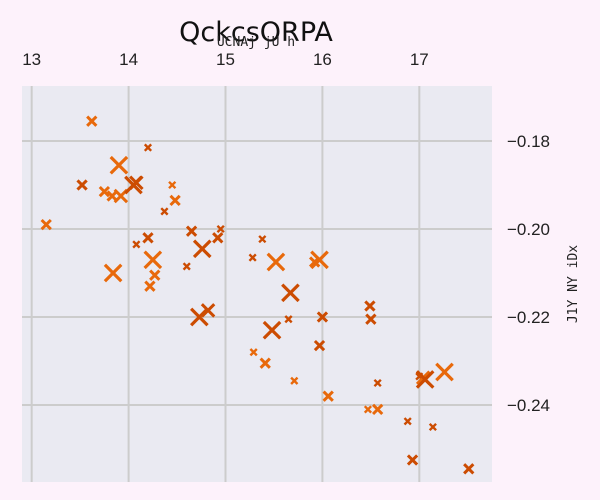 This screenshot has height=500, width=600. I want to click on y-tick-label: −0.22, so click(528, 317).